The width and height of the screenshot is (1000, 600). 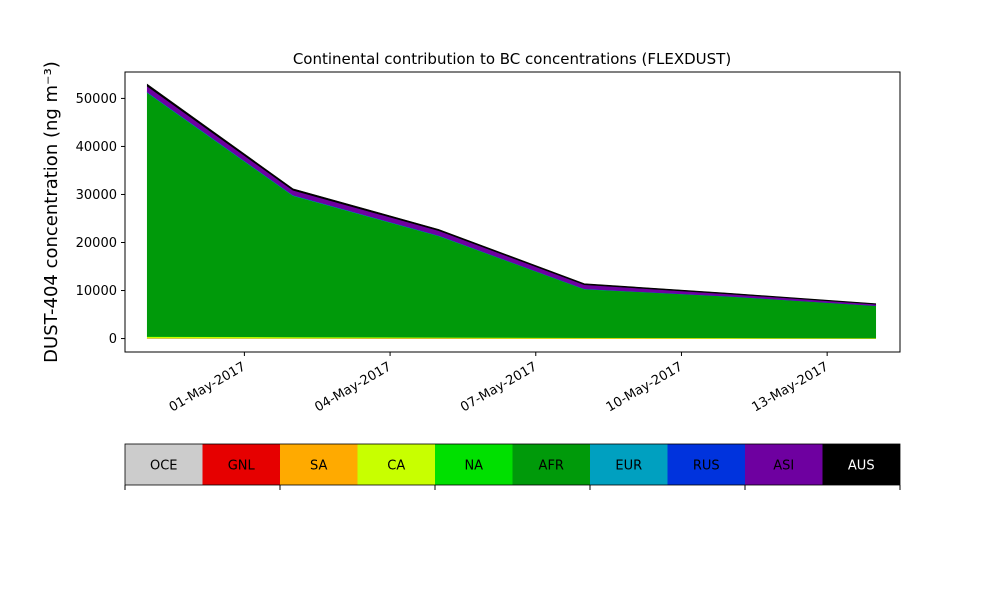 I want to click on legend-colorbar: OCE GNL SA CA NA AFR EUR RUS ASI AUS, so click(x=512, y=466).